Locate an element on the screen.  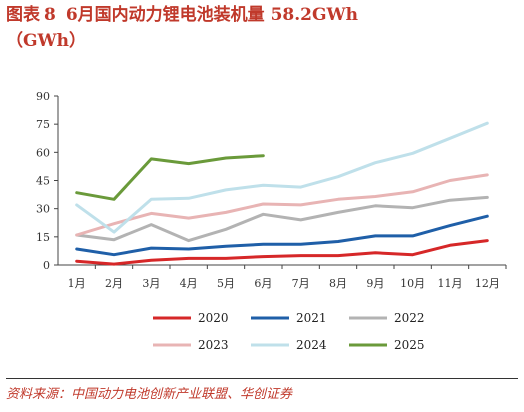
x-tick-label: 5月 is located at coordinates (226, 283).